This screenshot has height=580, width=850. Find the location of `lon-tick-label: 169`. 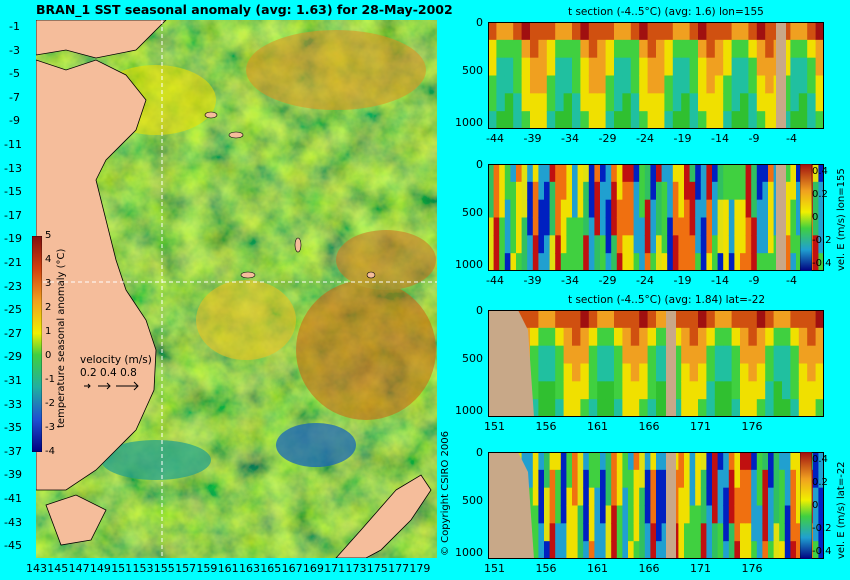

lon-tick-label: 169 is located at coordinates (313, 568).